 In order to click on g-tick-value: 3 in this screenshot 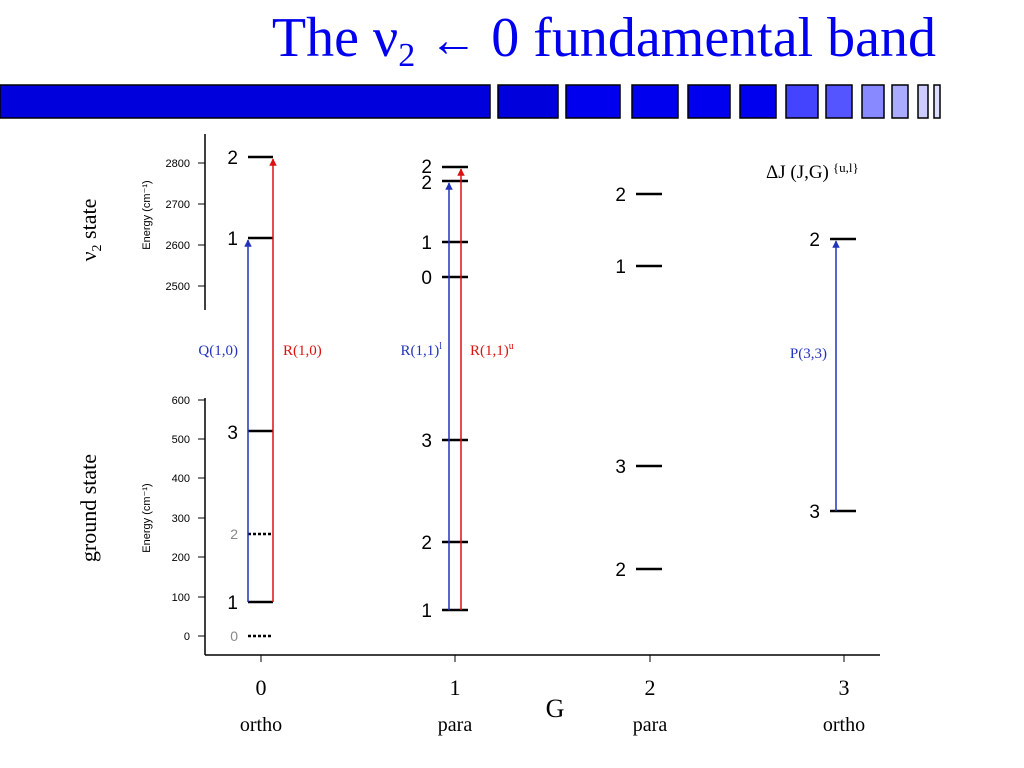, I will do `click(844, 687)`.